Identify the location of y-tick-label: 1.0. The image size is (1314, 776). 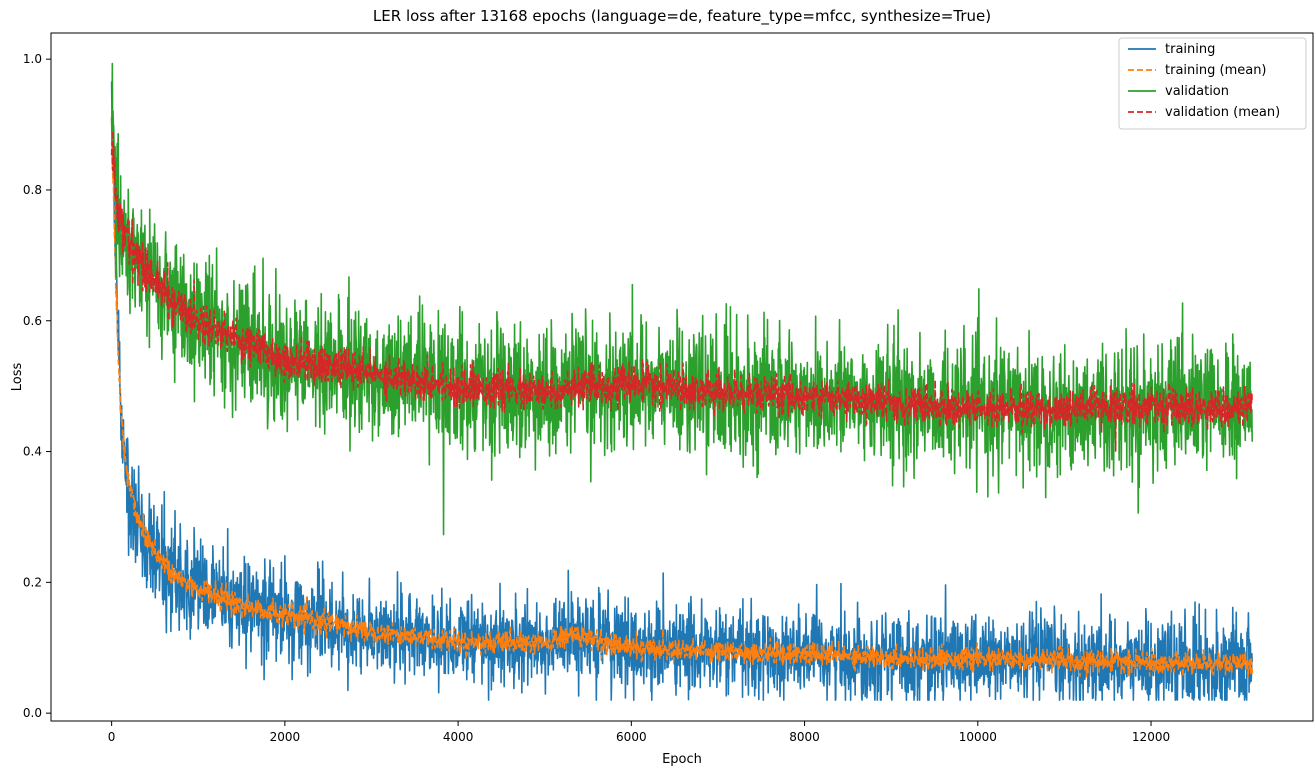
(32, 59).